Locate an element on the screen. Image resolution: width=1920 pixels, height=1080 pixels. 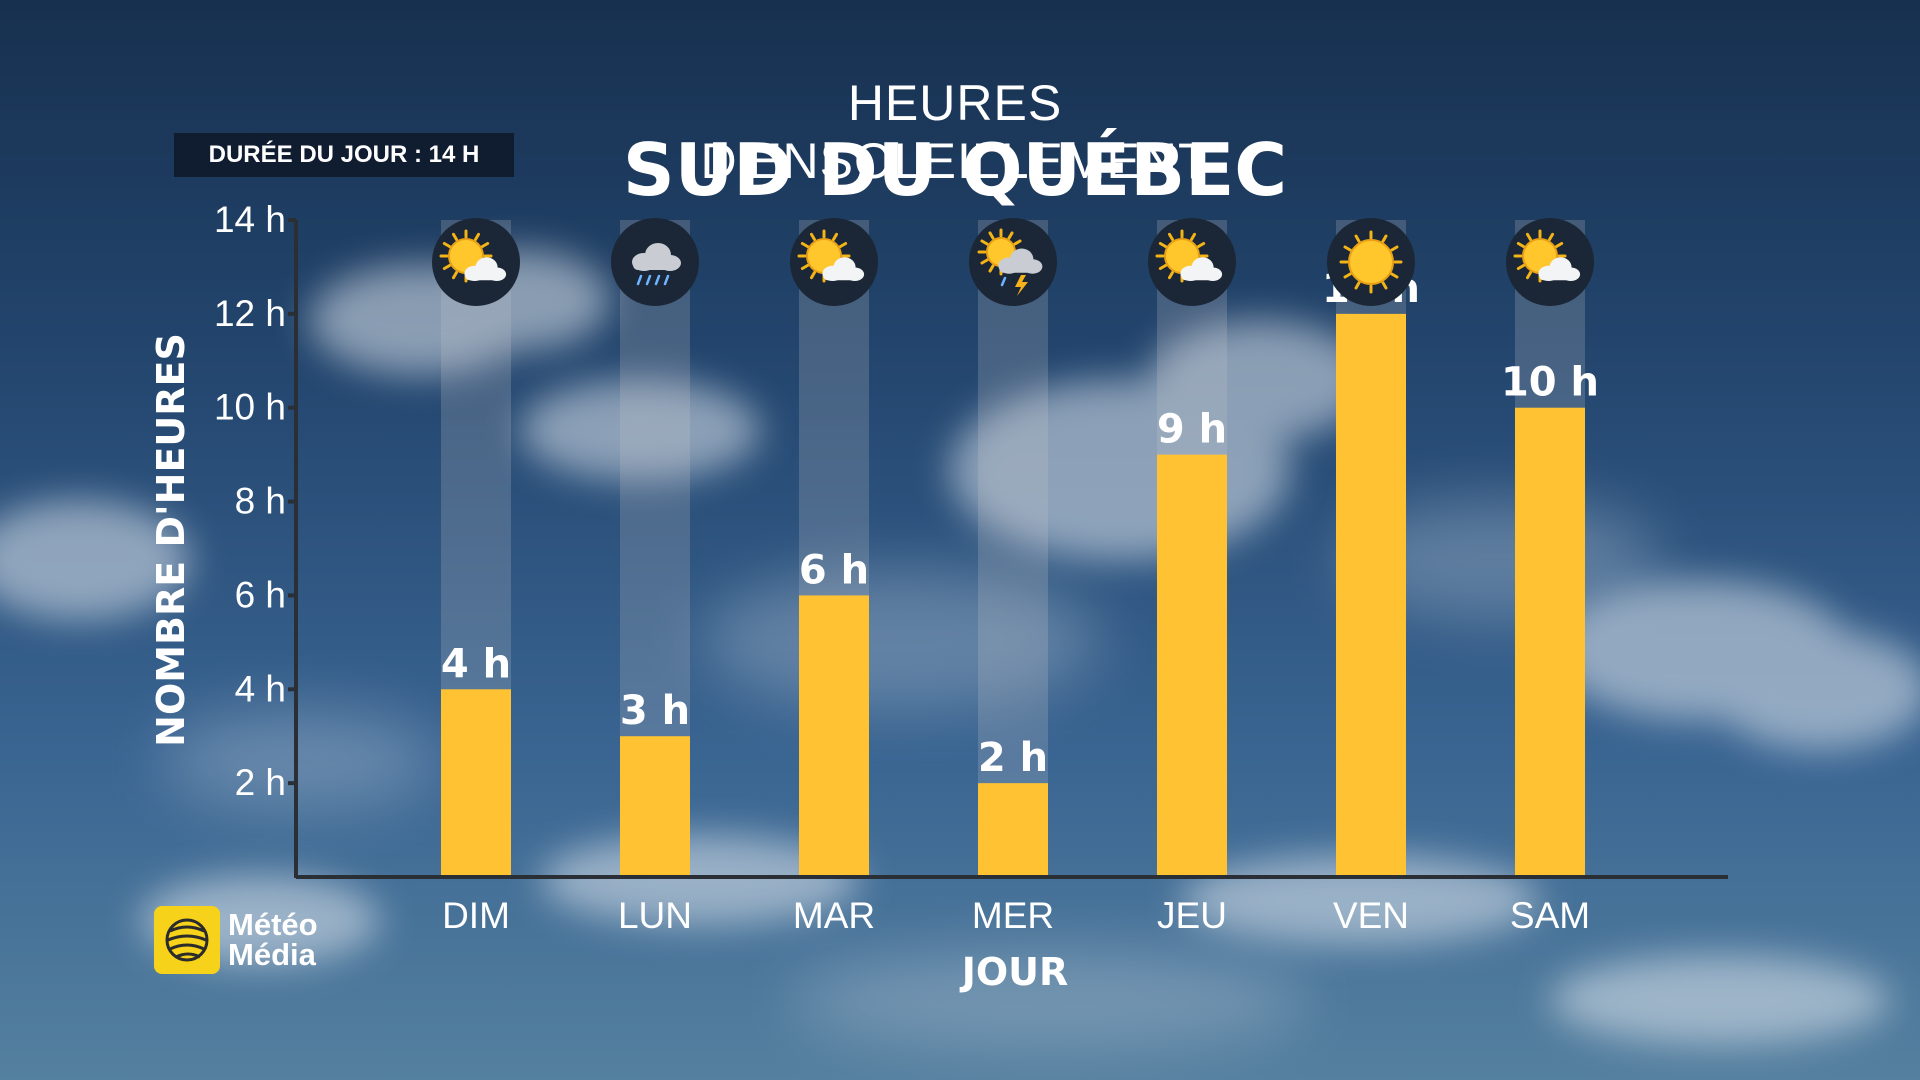
day-length-badge: DURÉE DU JOUR : 14 H is located at coordinates (344, 155).